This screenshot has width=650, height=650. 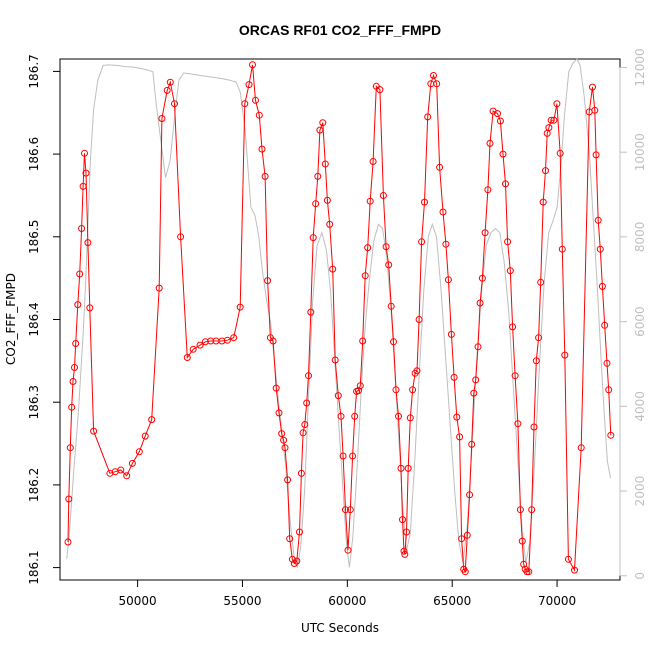 What do you see at coordinates (34, 154) in the screenshot?
I see `y-tick-label: 186.6` at bounding box center [34, 154].